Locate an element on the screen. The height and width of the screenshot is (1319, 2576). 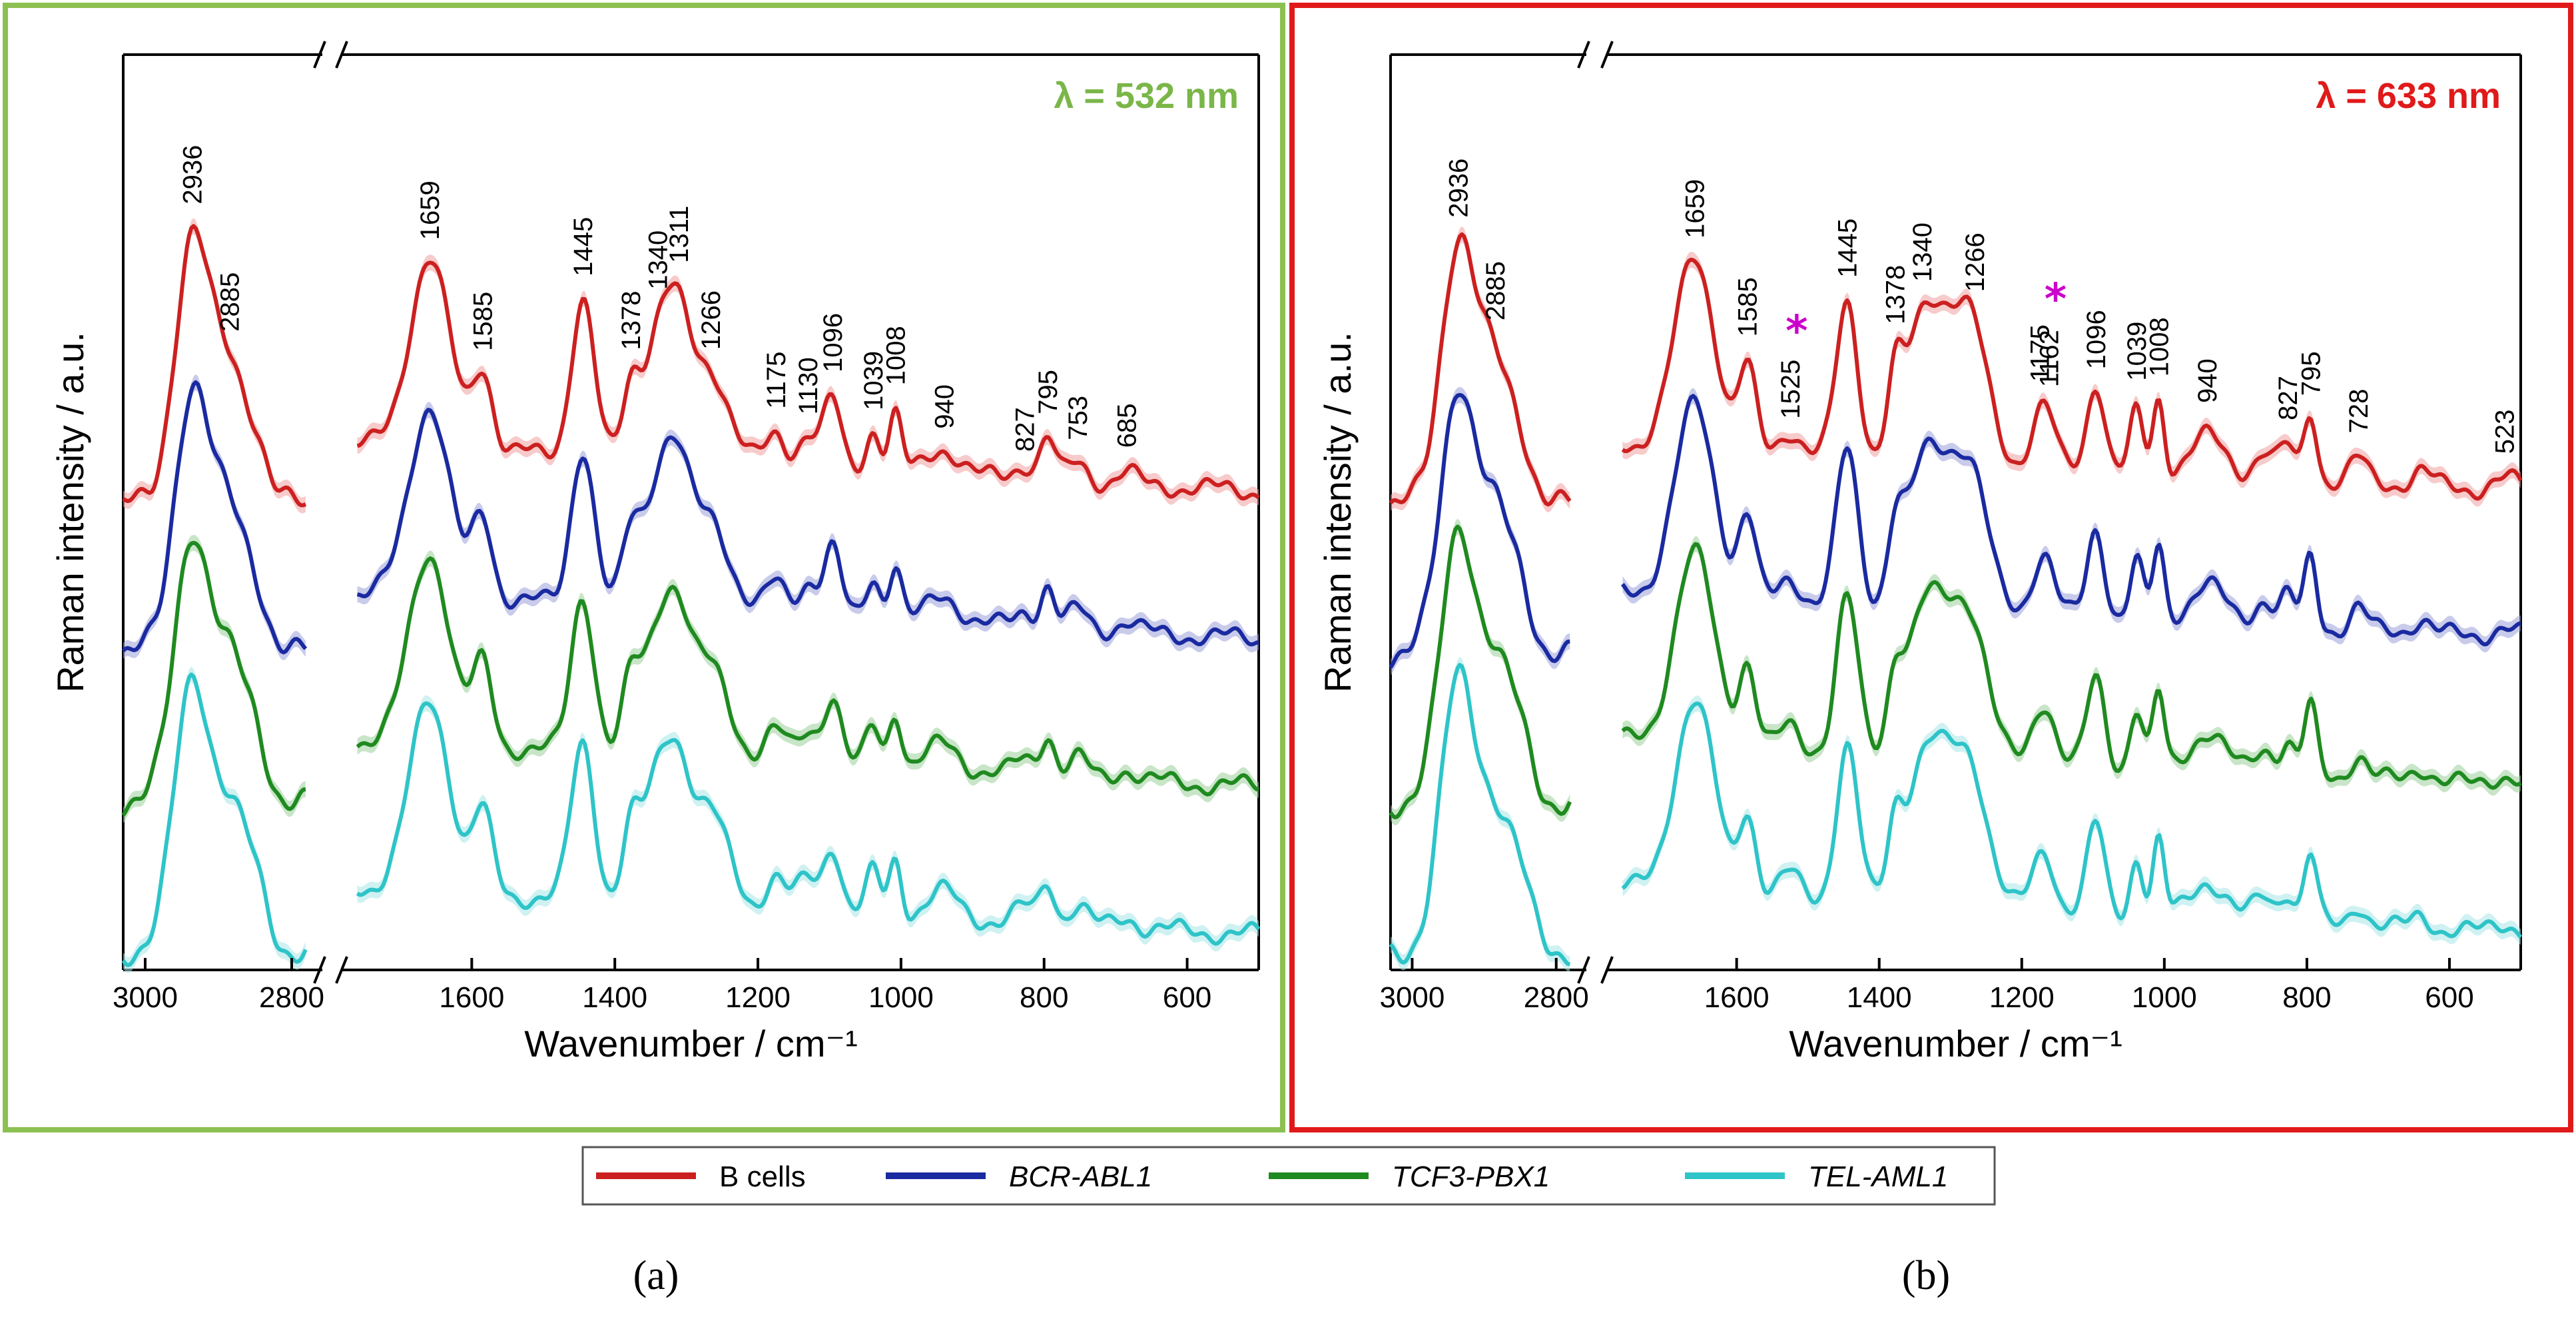
legend-label: BCR-ABL1 is located at coordinates (1080, 1176).